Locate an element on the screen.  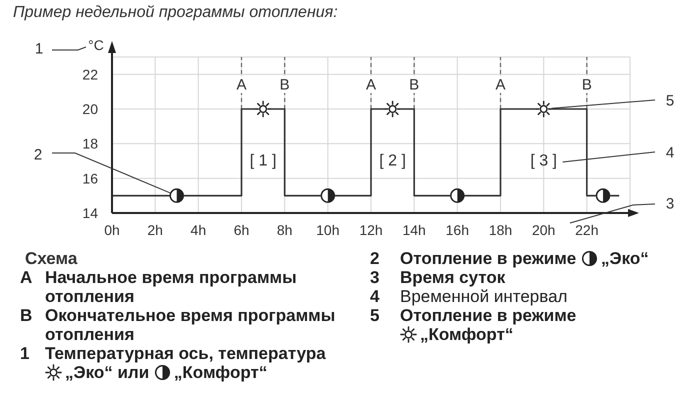
x-tick-label: 12h is located at coordinates (371, 230).